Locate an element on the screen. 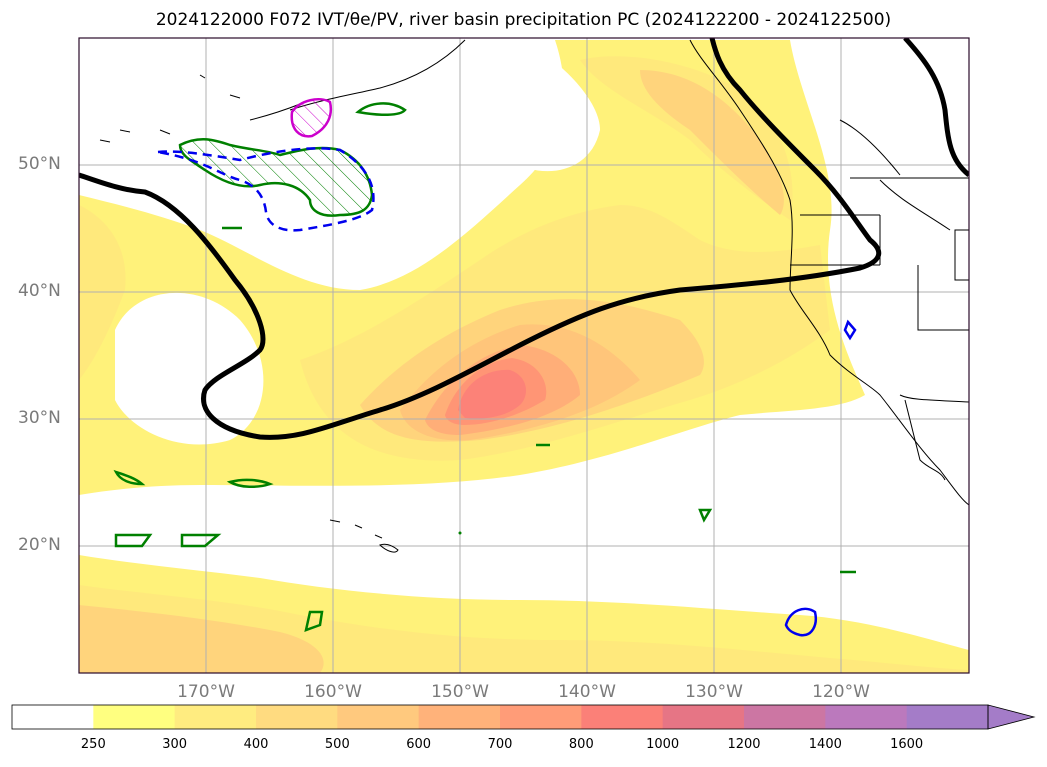 Image resolution: width=1047 pixels, height=767 pixels. pv-dot is located at coordinates (460, 533).